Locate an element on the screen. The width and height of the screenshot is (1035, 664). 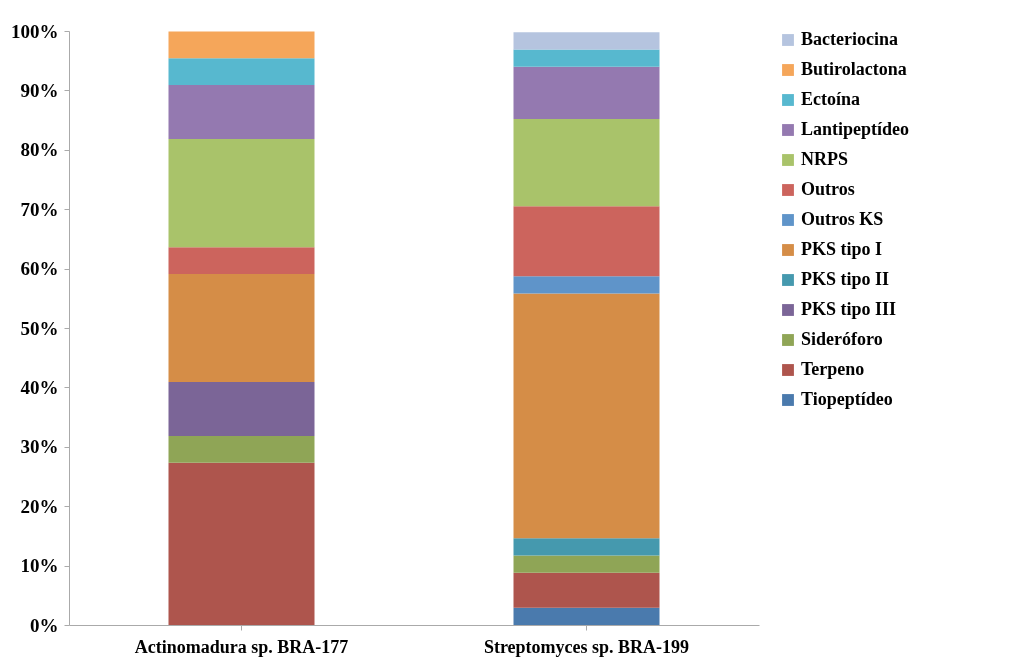
legend-label: Terpeno is located at coordinates (833, 369).